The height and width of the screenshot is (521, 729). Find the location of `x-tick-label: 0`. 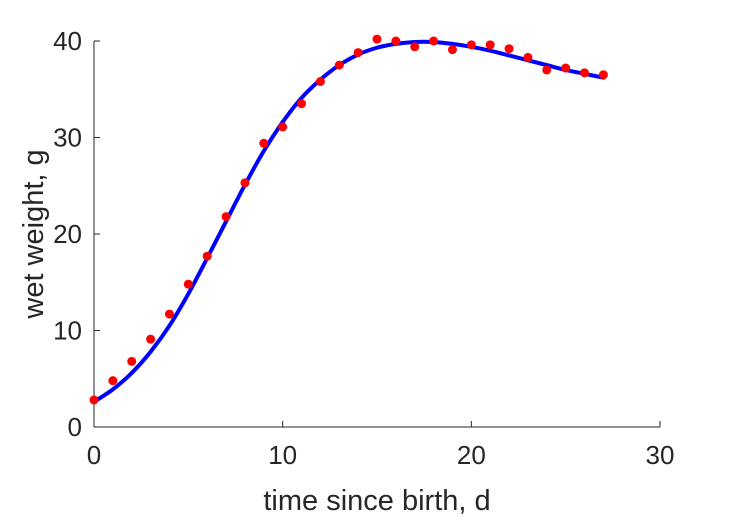

x-tick-label: 0 is located at coordinates (94, 455).